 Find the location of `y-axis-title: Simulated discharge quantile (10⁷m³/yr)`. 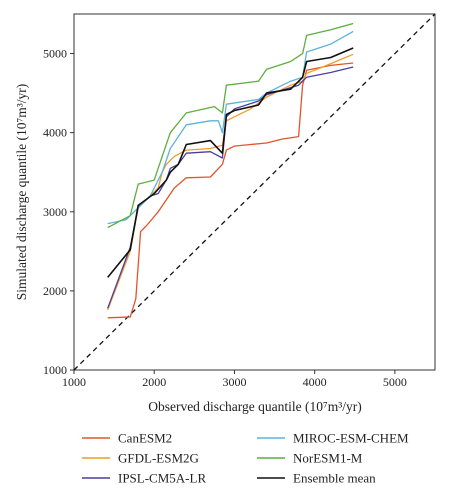

y-axis-title: Simulated discharge quantile (10⁷m³/yr) is located at coordinates (21, 192).